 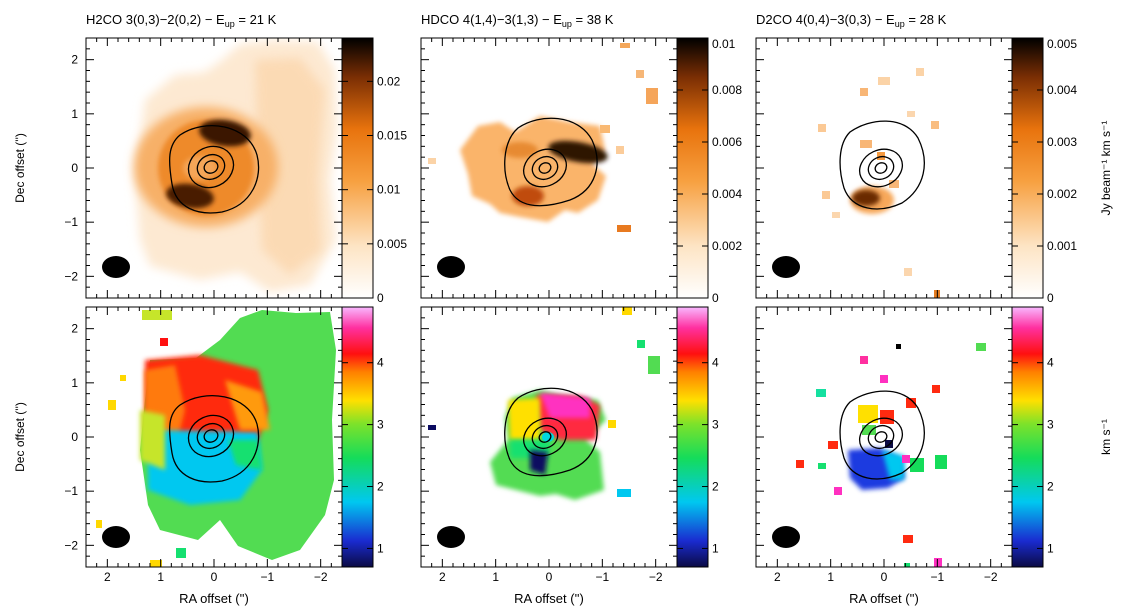 I want to click on d2co-velocity-contours, so click(x=882, y=435).